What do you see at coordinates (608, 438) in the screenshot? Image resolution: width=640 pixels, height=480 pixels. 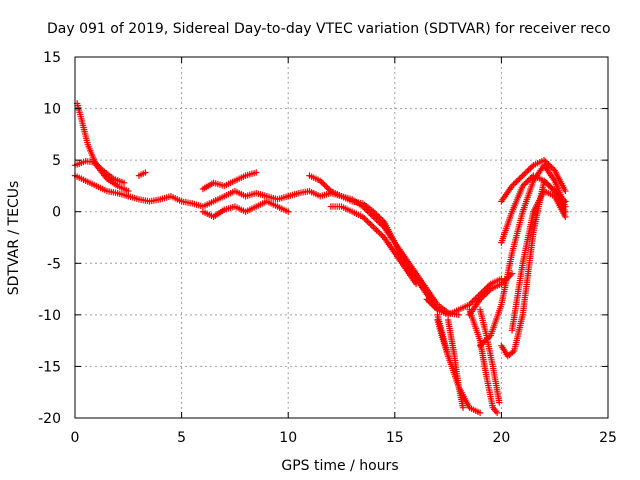 I see `x-tick-label: 25` at bounding box center [608, 438].